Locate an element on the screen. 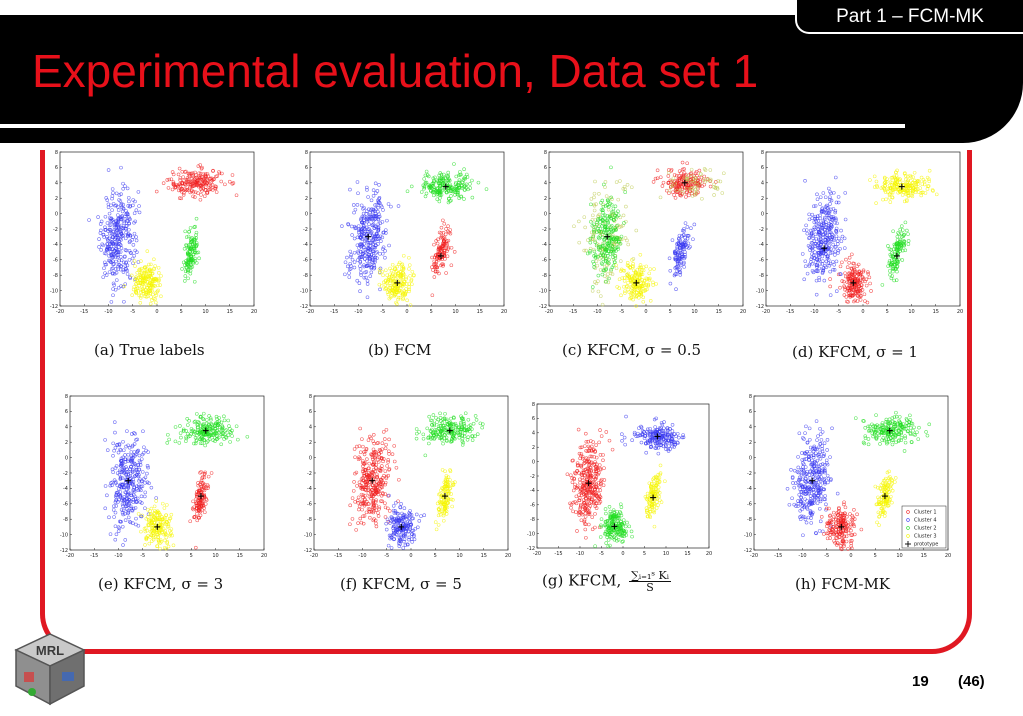  cluster-blue is located at coordinates (824, 236).